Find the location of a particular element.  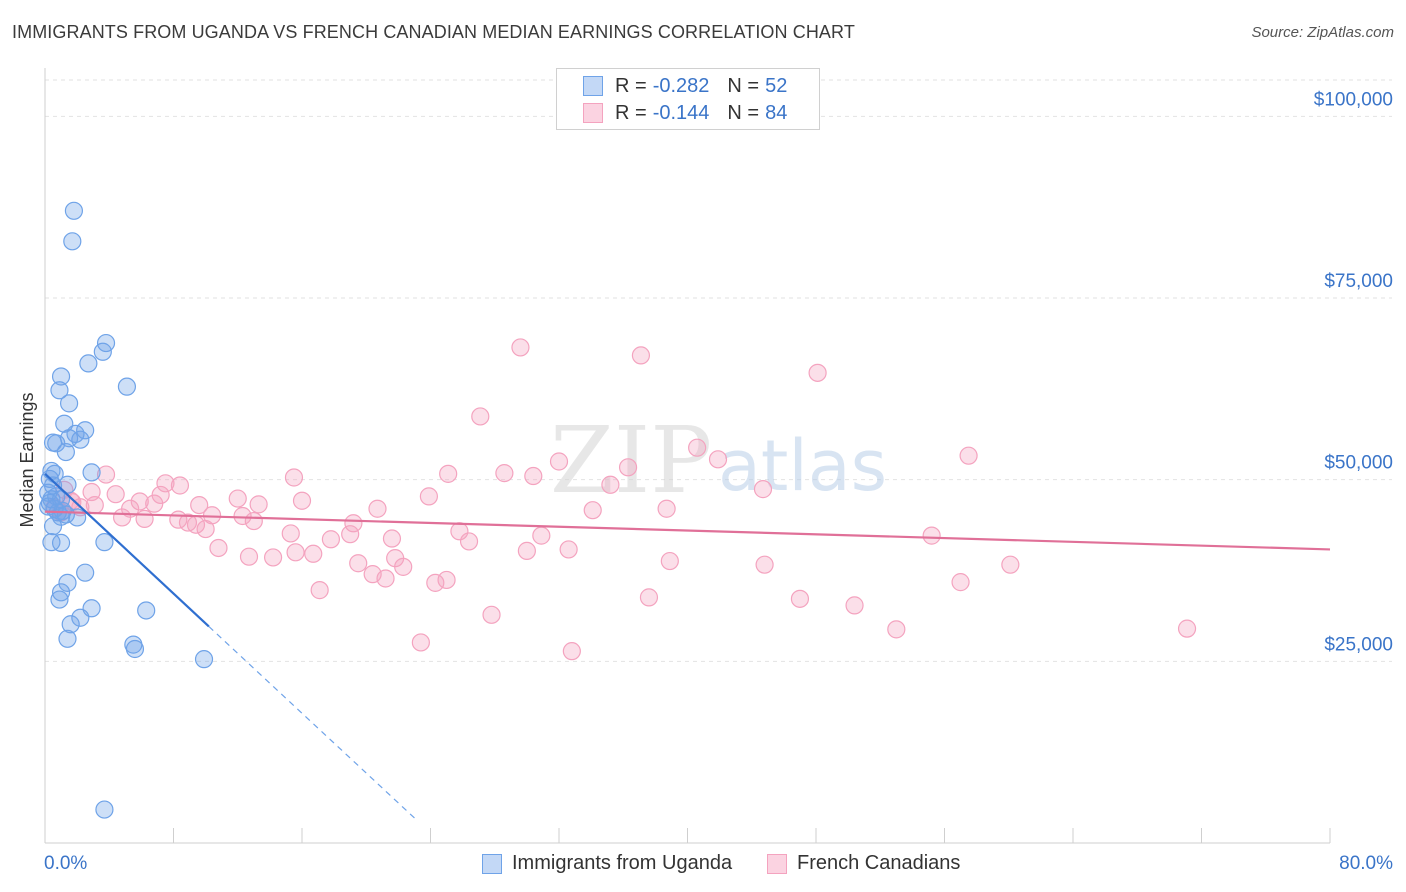

source-note: Source: ZipAtlas.com is located at coordinates (1322, 32).